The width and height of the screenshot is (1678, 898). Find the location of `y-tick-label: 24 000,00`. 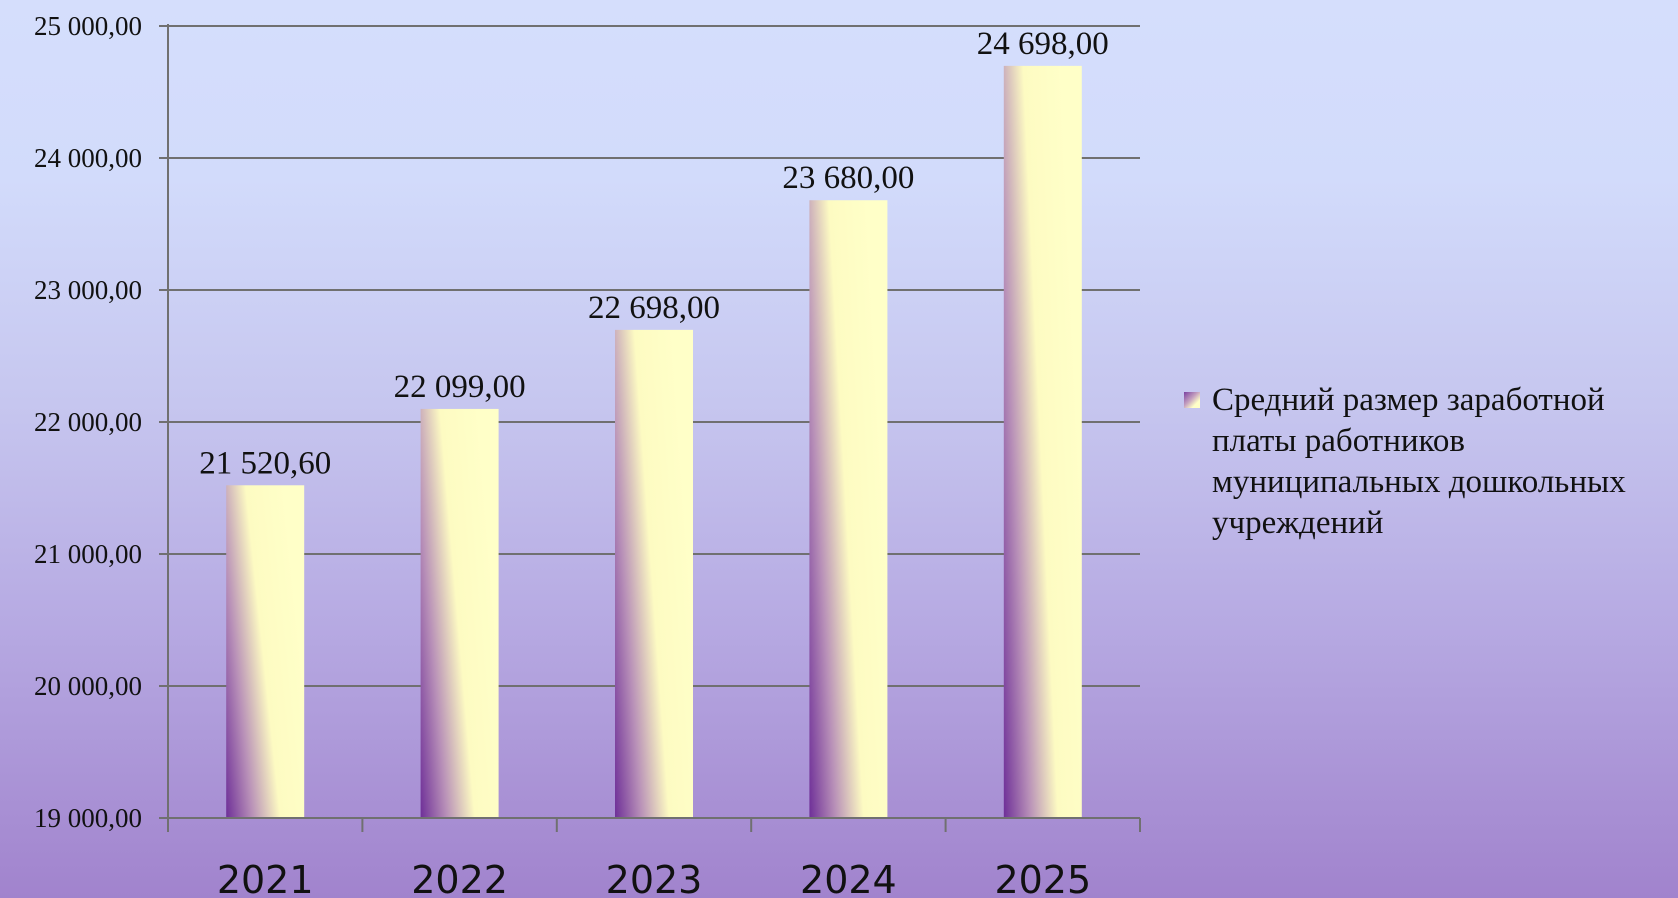

y-tick-label: 24 000,00 is located at coordinates (88, 158).